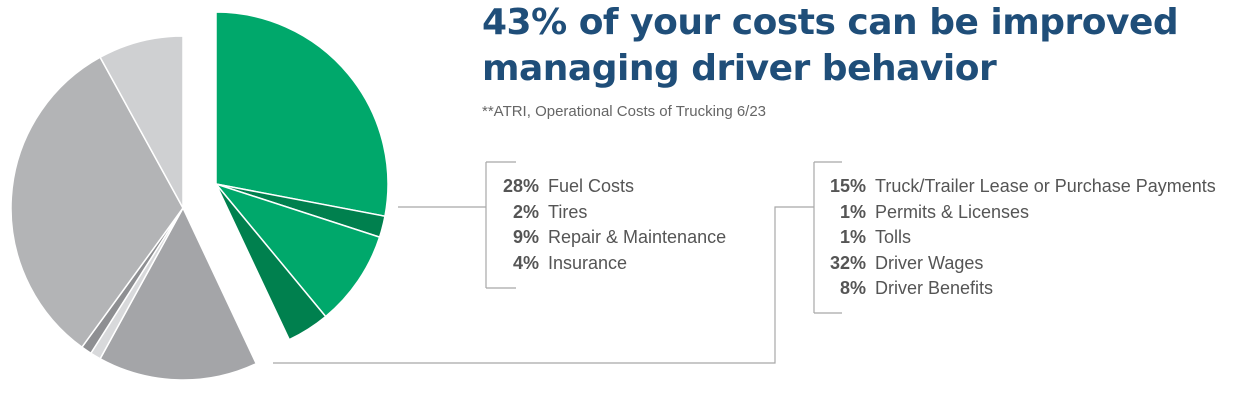  Describe the element at coordinates (271, 262) in the screenshot. I see `pie-slice-insurance` at that location.